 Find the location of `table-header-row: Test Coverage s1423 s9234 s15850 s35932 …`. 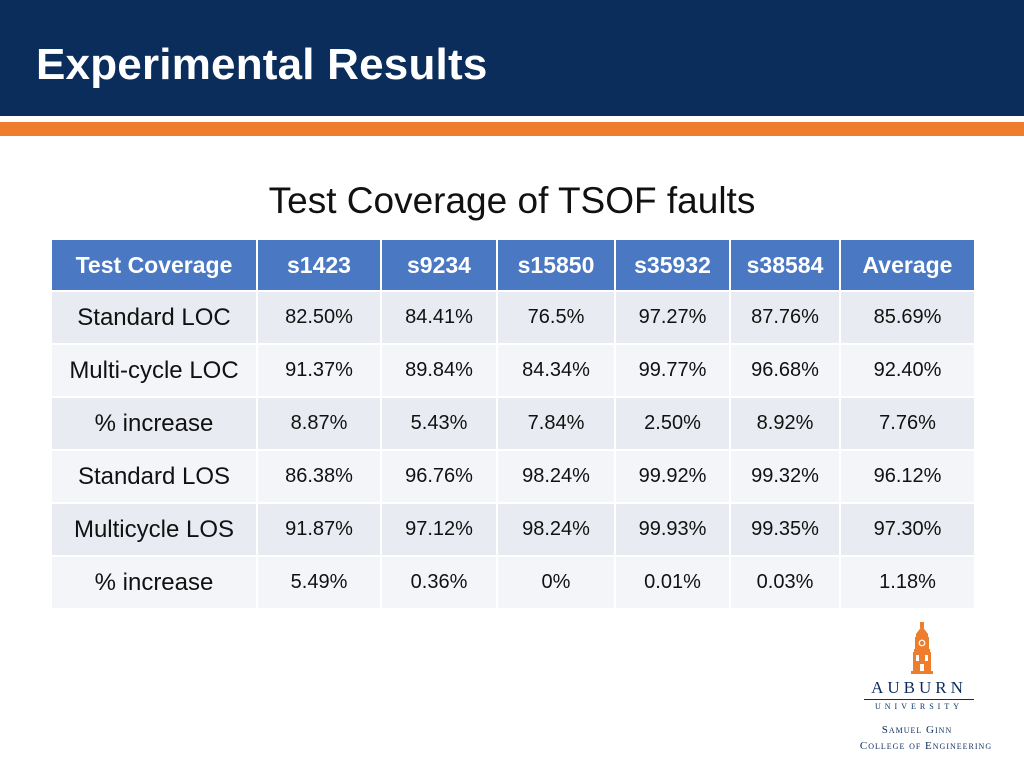

table-header-row: Test Coverage s1423 s9234 s15850 s35932 … is located at coordinates (513, 266).